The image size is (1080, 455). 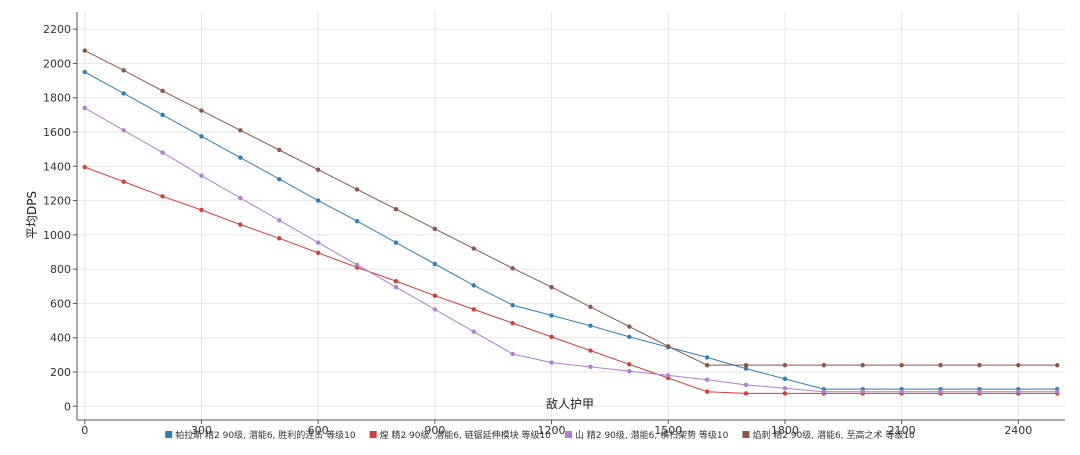 I want to click on y-tick-label: 2000, so click(x=57, y=63).